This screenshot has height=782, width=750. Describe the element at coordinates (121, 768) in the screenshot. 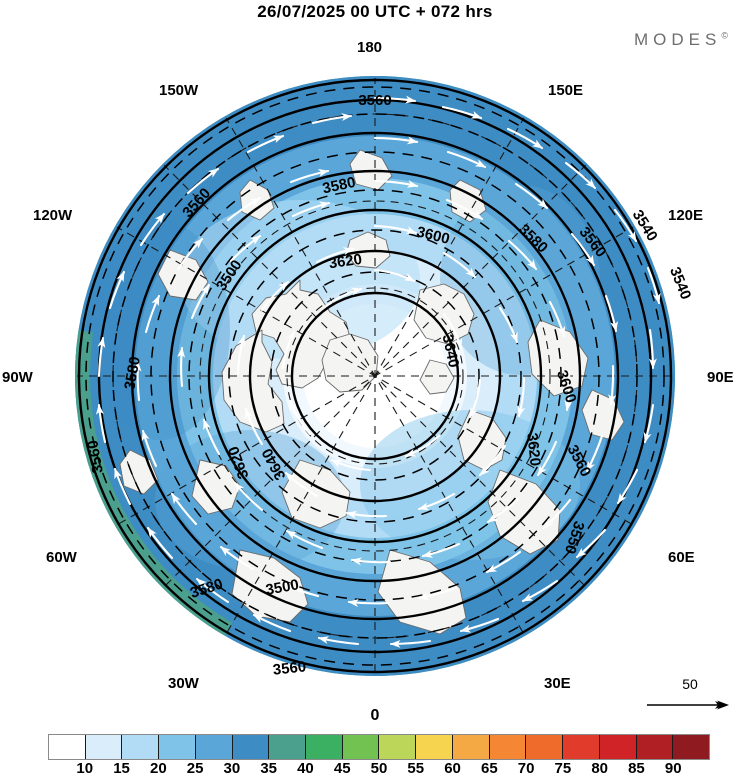

I see `colorbar-tick-label: 15` at that location.